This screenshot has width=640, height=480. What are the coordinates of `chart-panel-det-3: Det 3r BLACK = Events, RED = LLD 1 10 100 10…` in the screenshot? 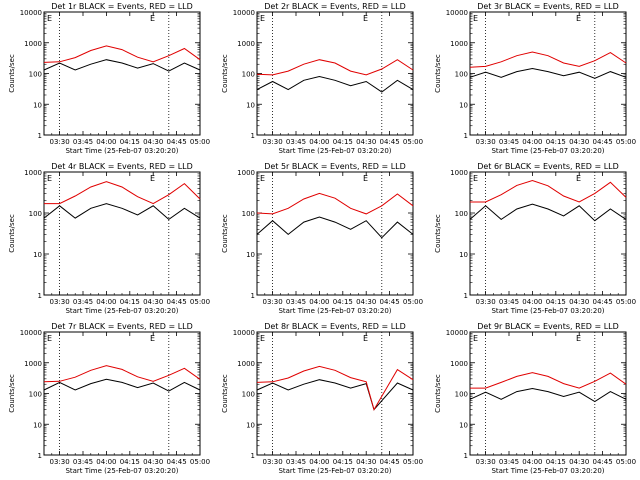 It's located at (535, 78).